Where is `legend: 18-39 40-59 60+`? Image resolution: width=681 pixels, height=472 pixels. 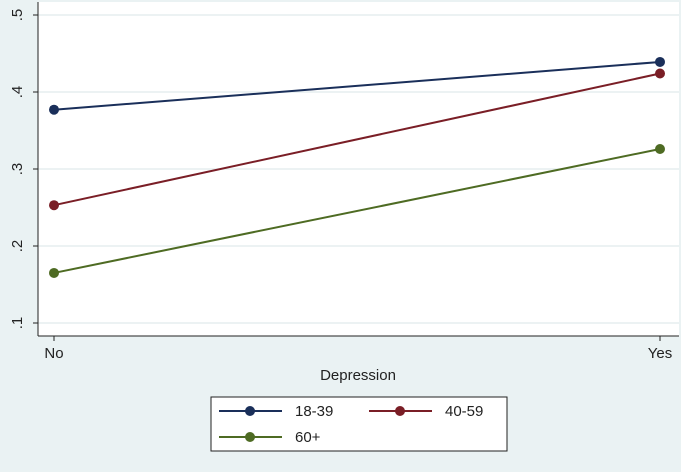
legend: 18-39 40-59 60+ is located at coordinates (359, 424).